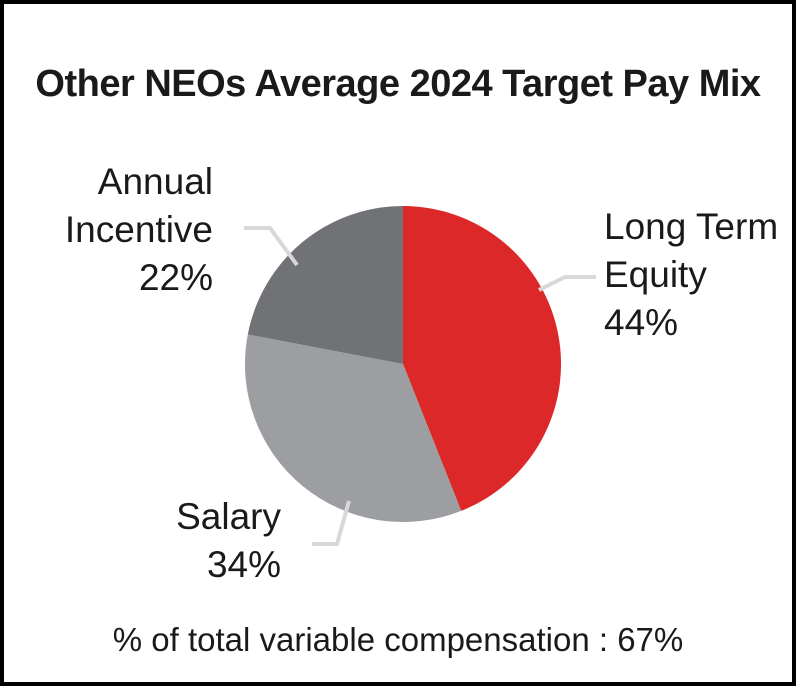  What do you see at coordinates (228, 541) in the screenshot?
I see `label-salary: Salary 34%` at bounding box center [228, 541].